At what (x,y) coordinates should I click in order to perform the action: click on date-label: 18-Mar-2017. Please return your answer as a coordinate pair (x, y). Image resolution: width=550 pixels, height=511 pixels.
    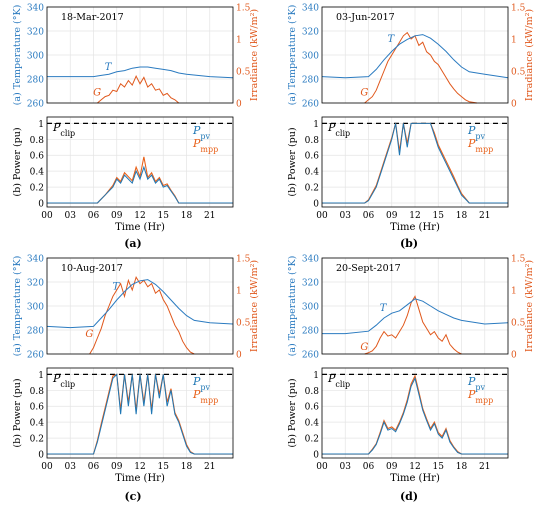
    Looking at the image, I should click on (92, 17).